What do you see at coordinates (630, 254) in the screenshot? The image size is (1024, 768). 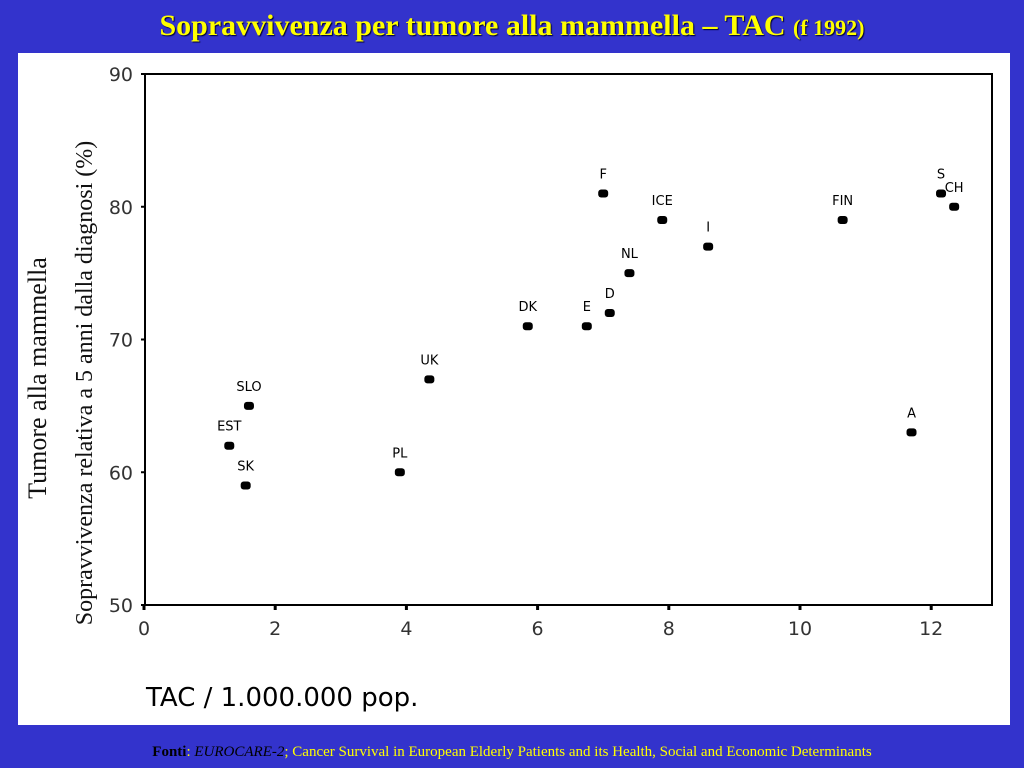 I see `data-point-label: NL` at bounding box center [630, 254].